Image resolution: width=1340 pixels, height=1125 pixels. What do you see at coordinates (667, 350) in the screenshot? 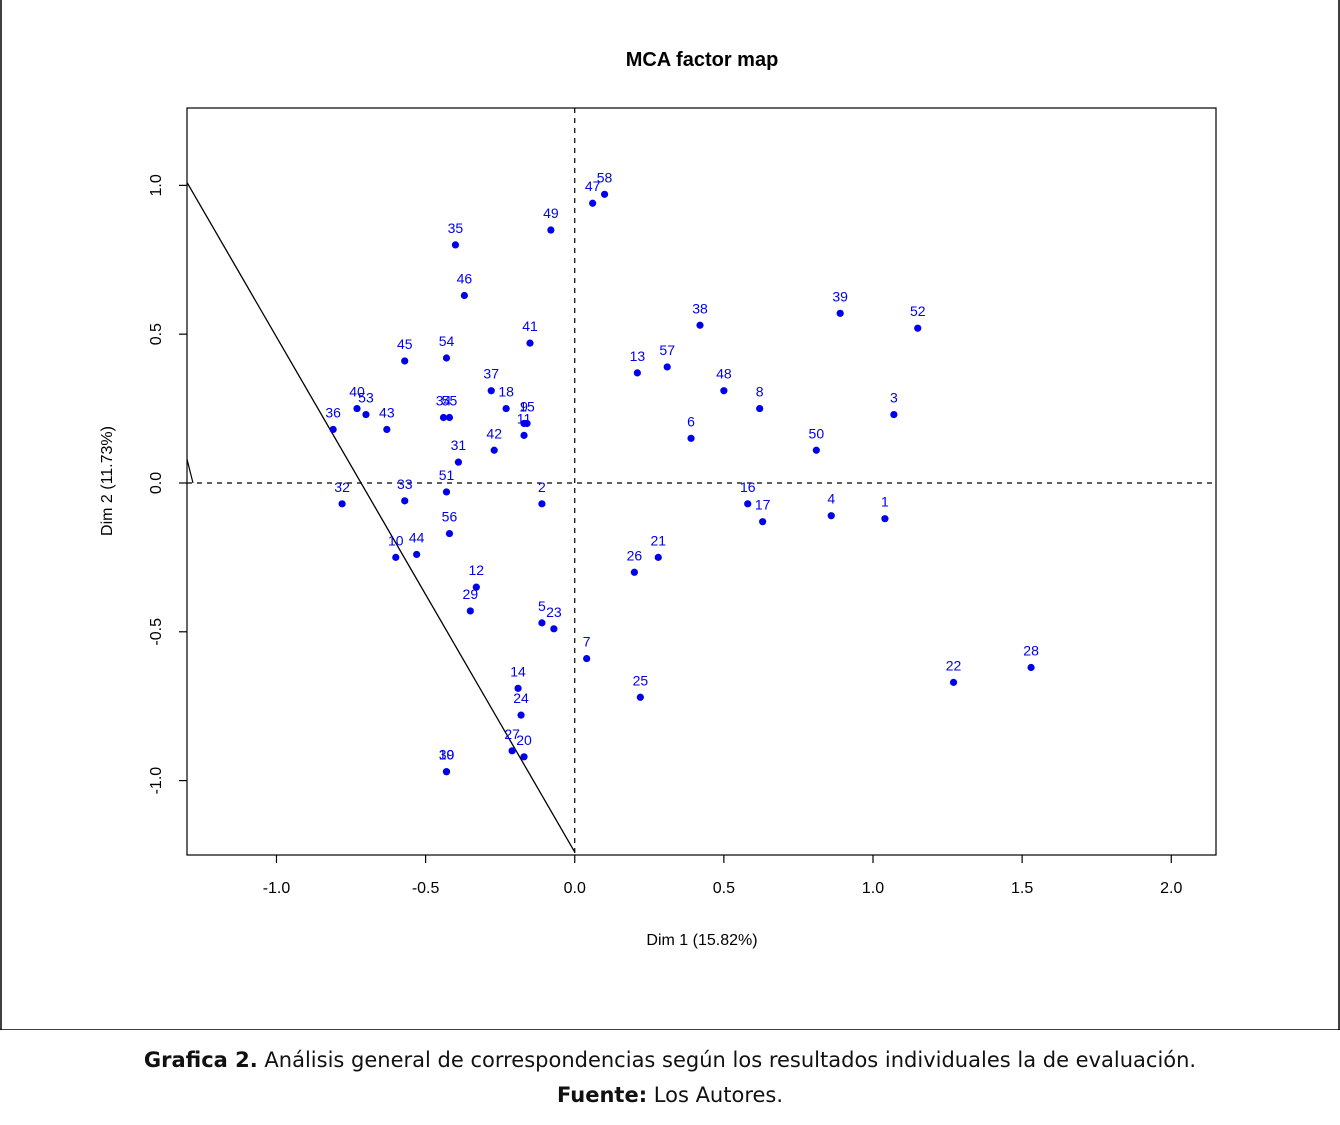
I see `point-label: 57` at bounding box center [667, 350].